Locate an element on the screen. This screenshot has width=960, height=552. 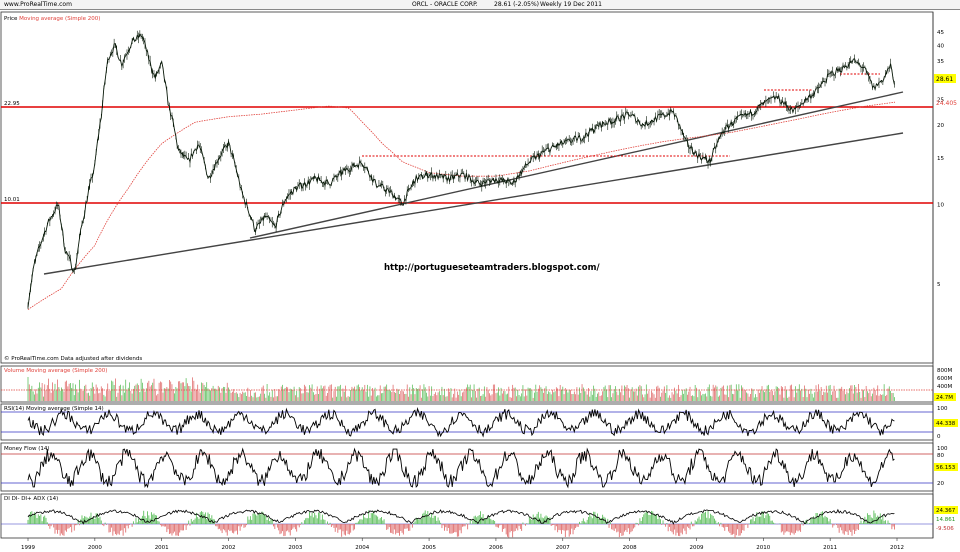
mfi-value-box is located at coordinates (946, 467).